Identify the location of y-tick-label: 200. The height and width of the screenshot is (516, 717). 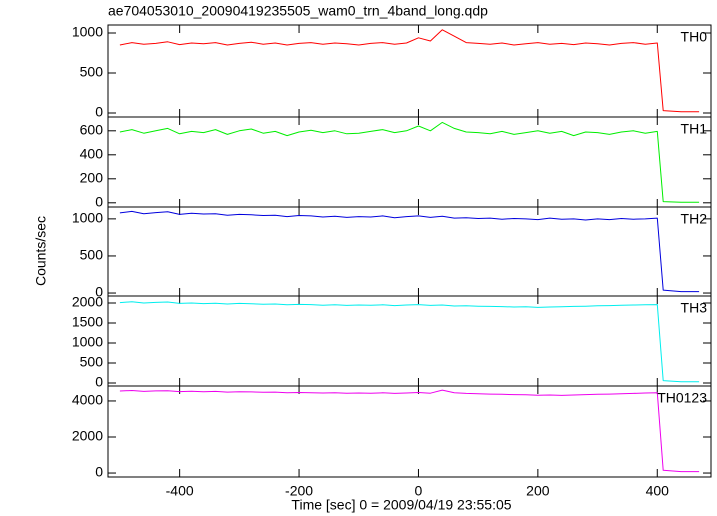
(92, 178).